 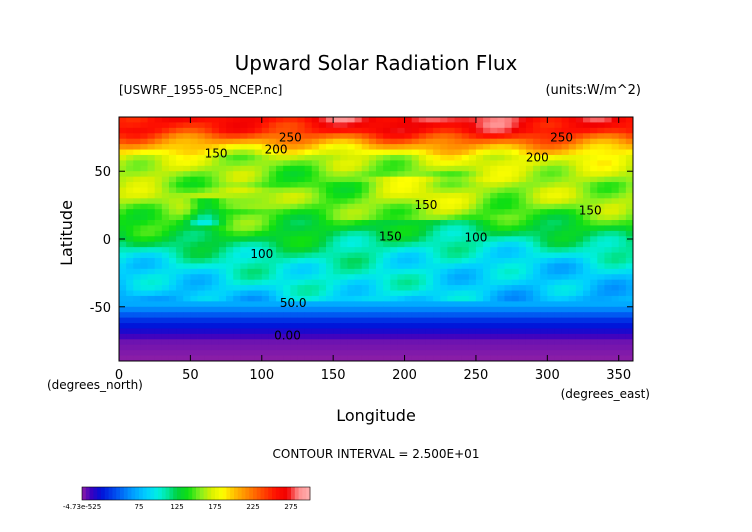 What do you see at coordinates (276, 150) in the screenshot?
I see `contour-label: 200` at bounding box center [276, 150].